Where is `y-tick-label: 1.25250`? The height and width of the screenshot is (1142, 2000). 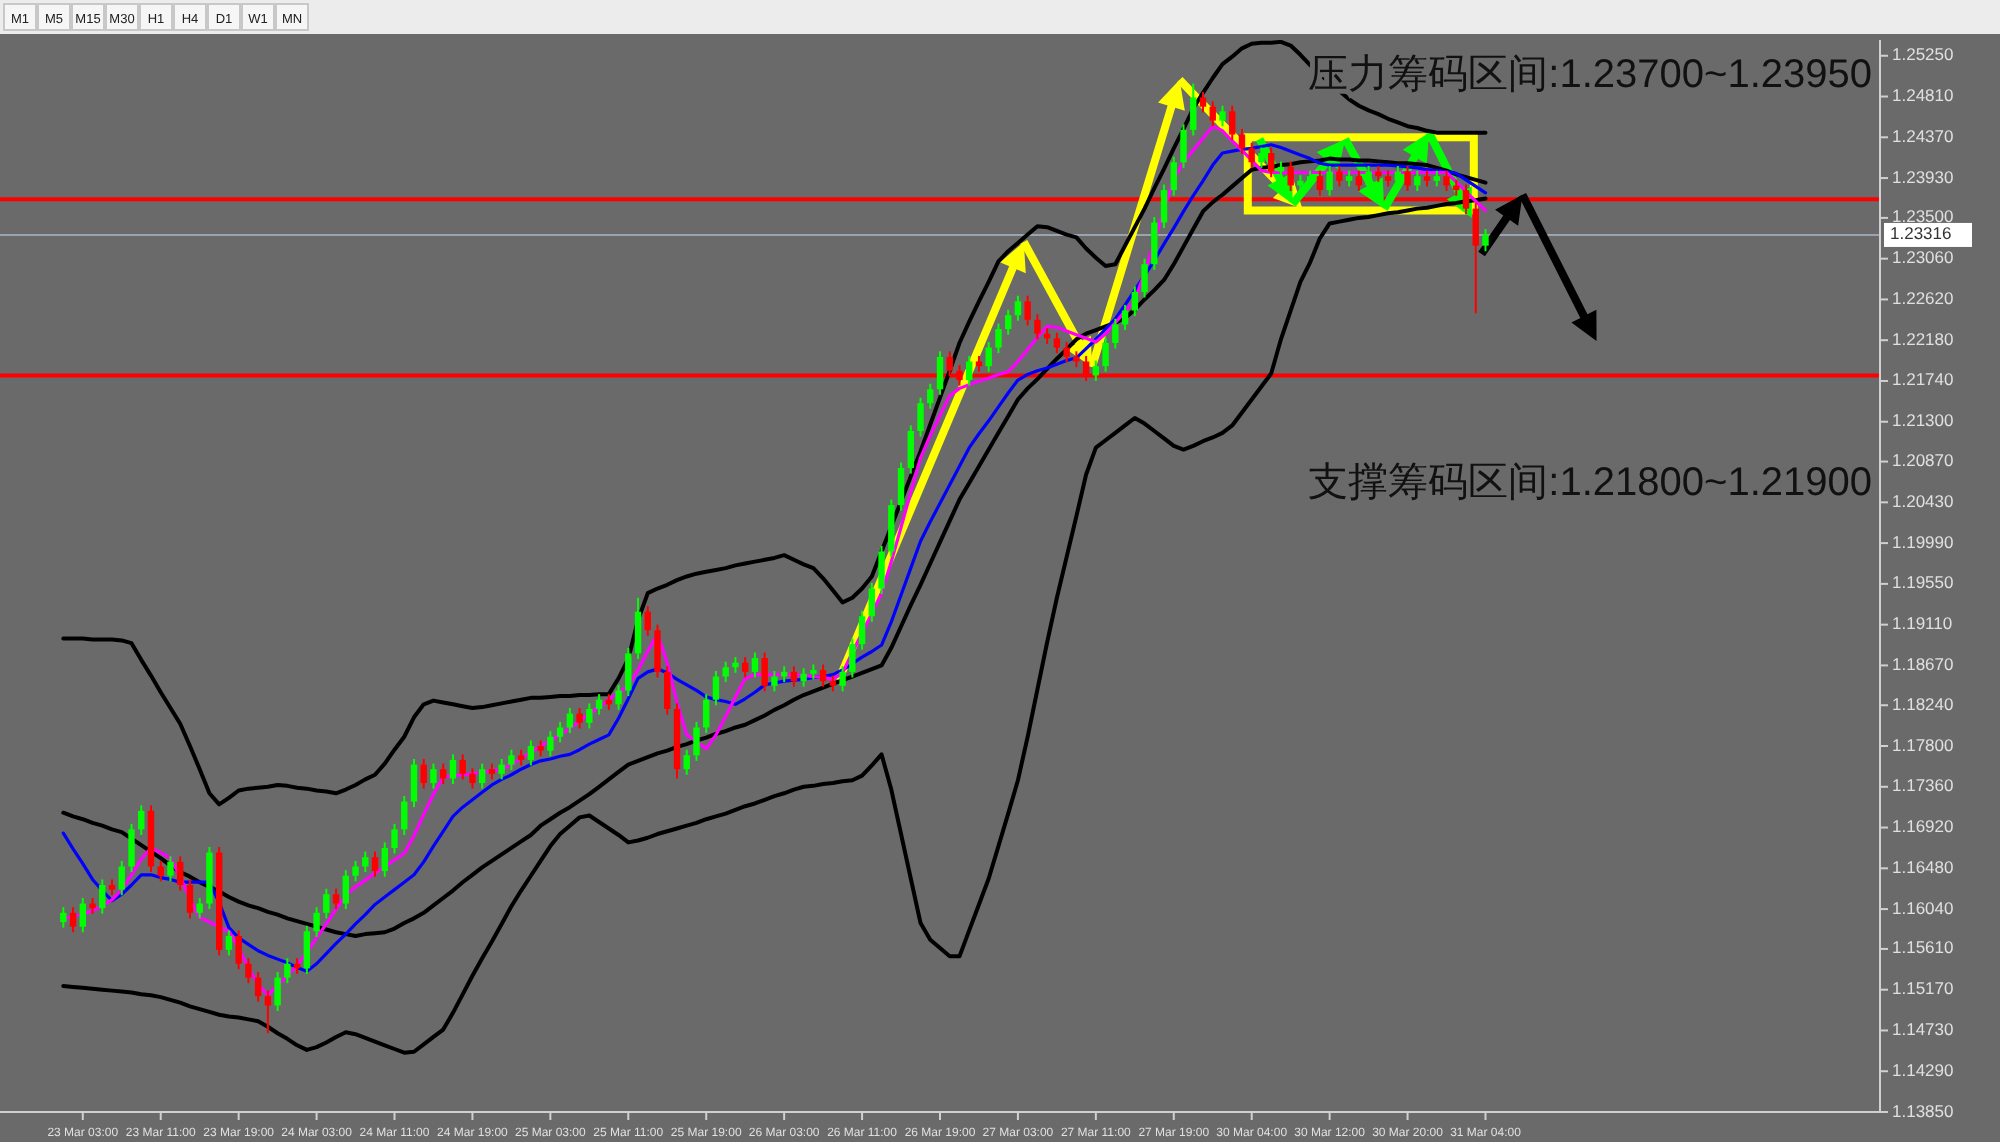 y-tick-label: 1.25250 is located at coordinates (1923, 54).